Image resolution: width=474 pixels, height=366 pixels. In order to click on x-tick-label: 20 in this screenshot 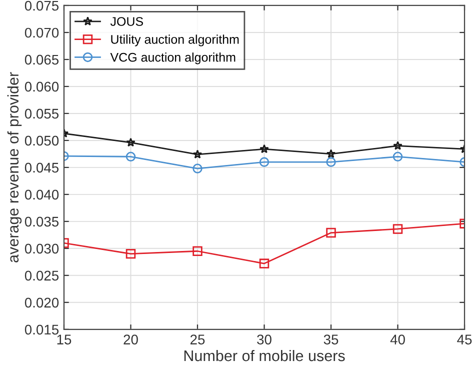, I will do `click(131, 339)`.